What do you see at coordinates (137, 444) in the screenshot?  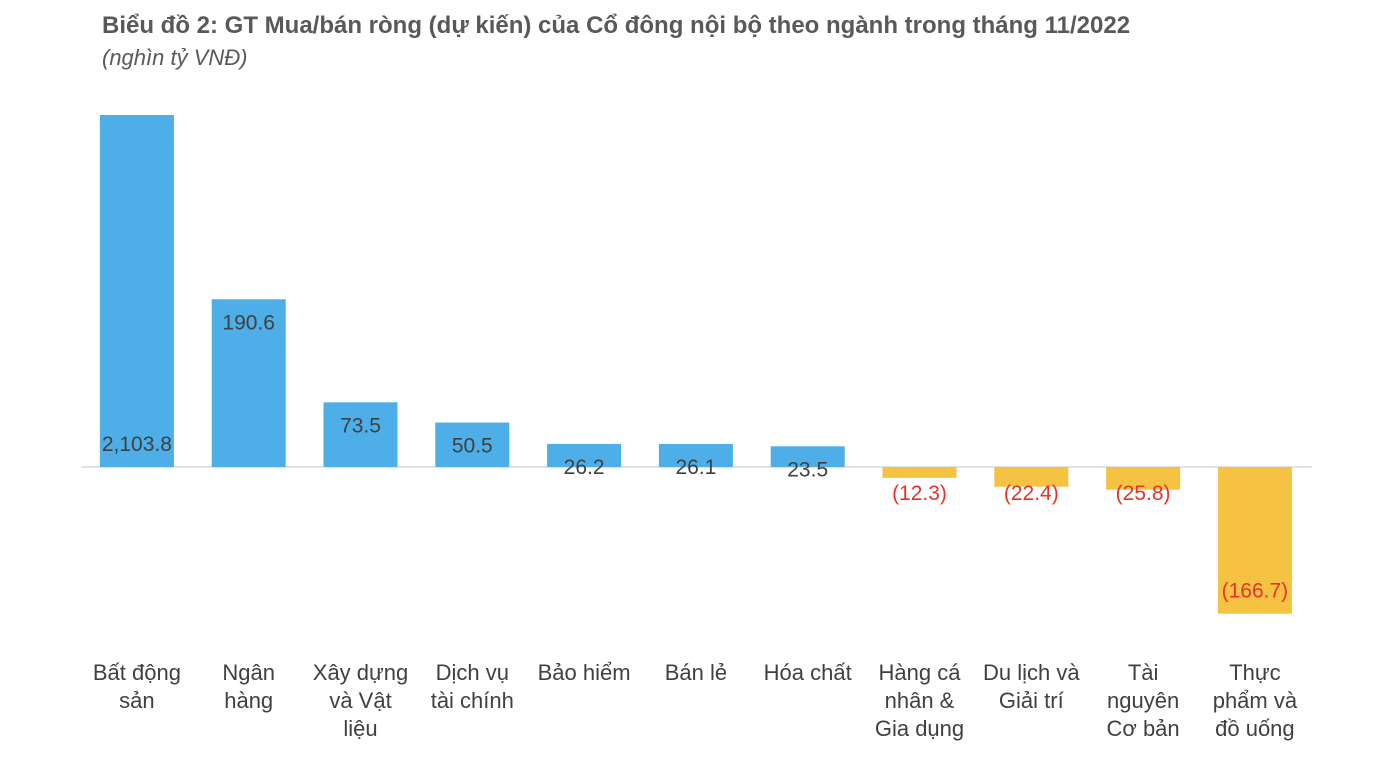 I see `data-label-0: 2,103.8` at bounding box center [137, 444].